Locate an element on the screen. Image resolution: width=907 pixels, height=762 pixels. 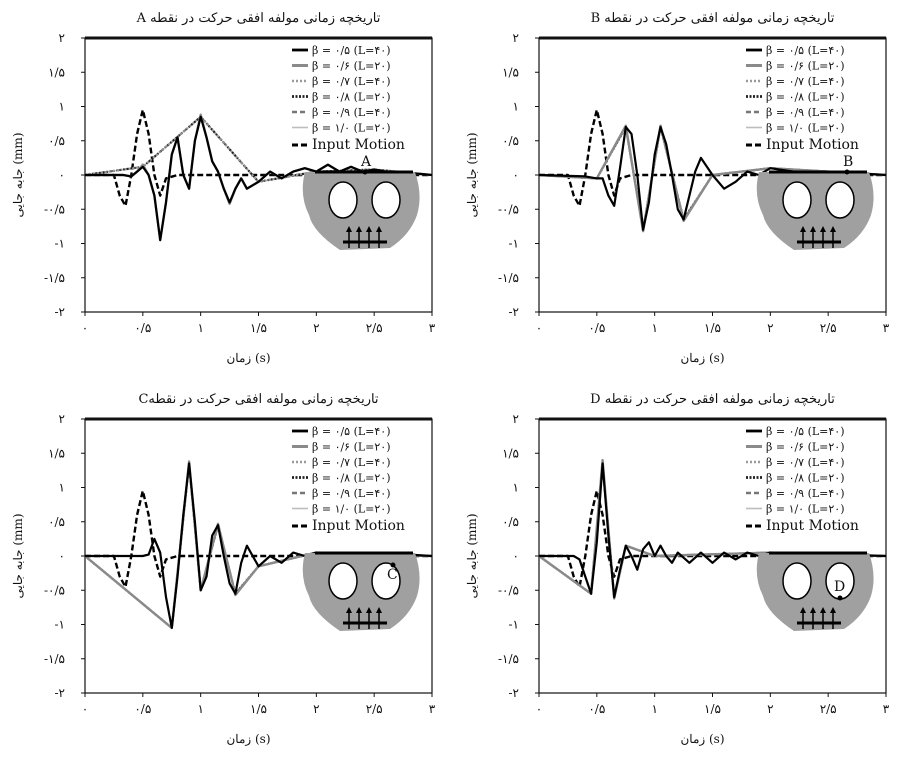
tunnel-section-inset: D is located at coordinates (815, 591).